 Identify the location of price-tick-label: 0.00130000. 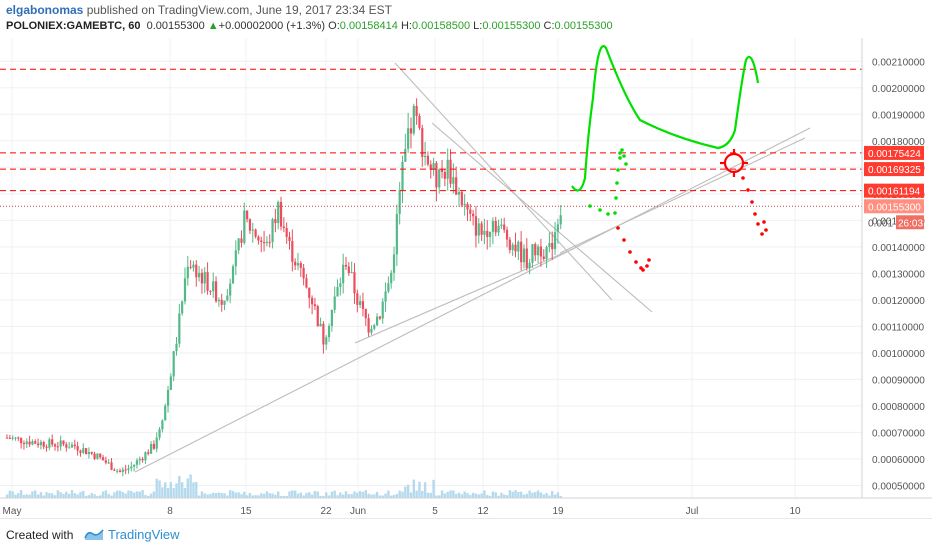
(898, 274).